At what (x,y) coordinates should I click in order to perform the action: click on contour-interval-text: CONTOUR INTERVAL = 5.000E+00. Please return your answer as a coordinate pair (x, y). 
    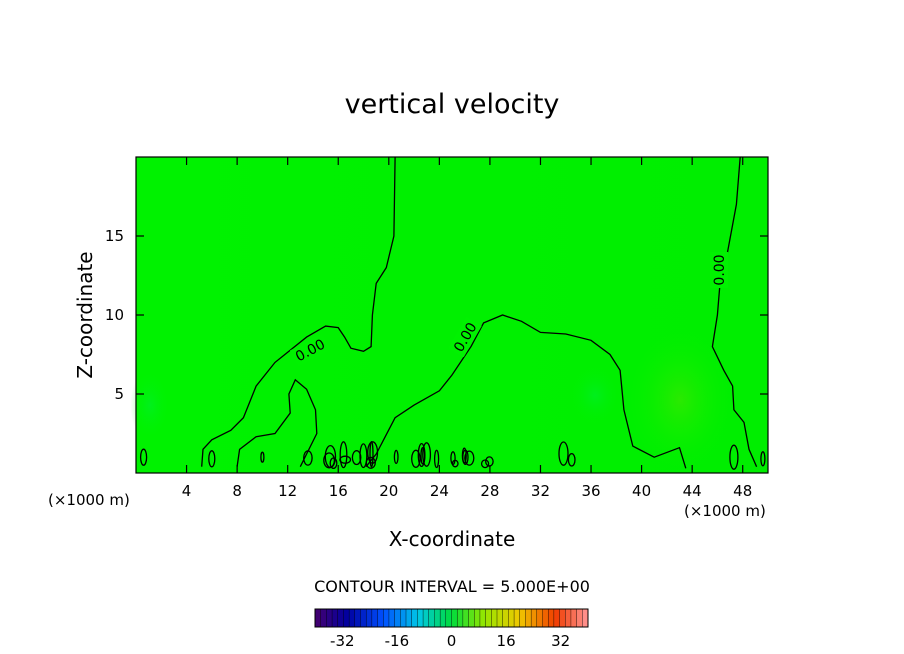
    Looking at the image, I should click on (452, 586).